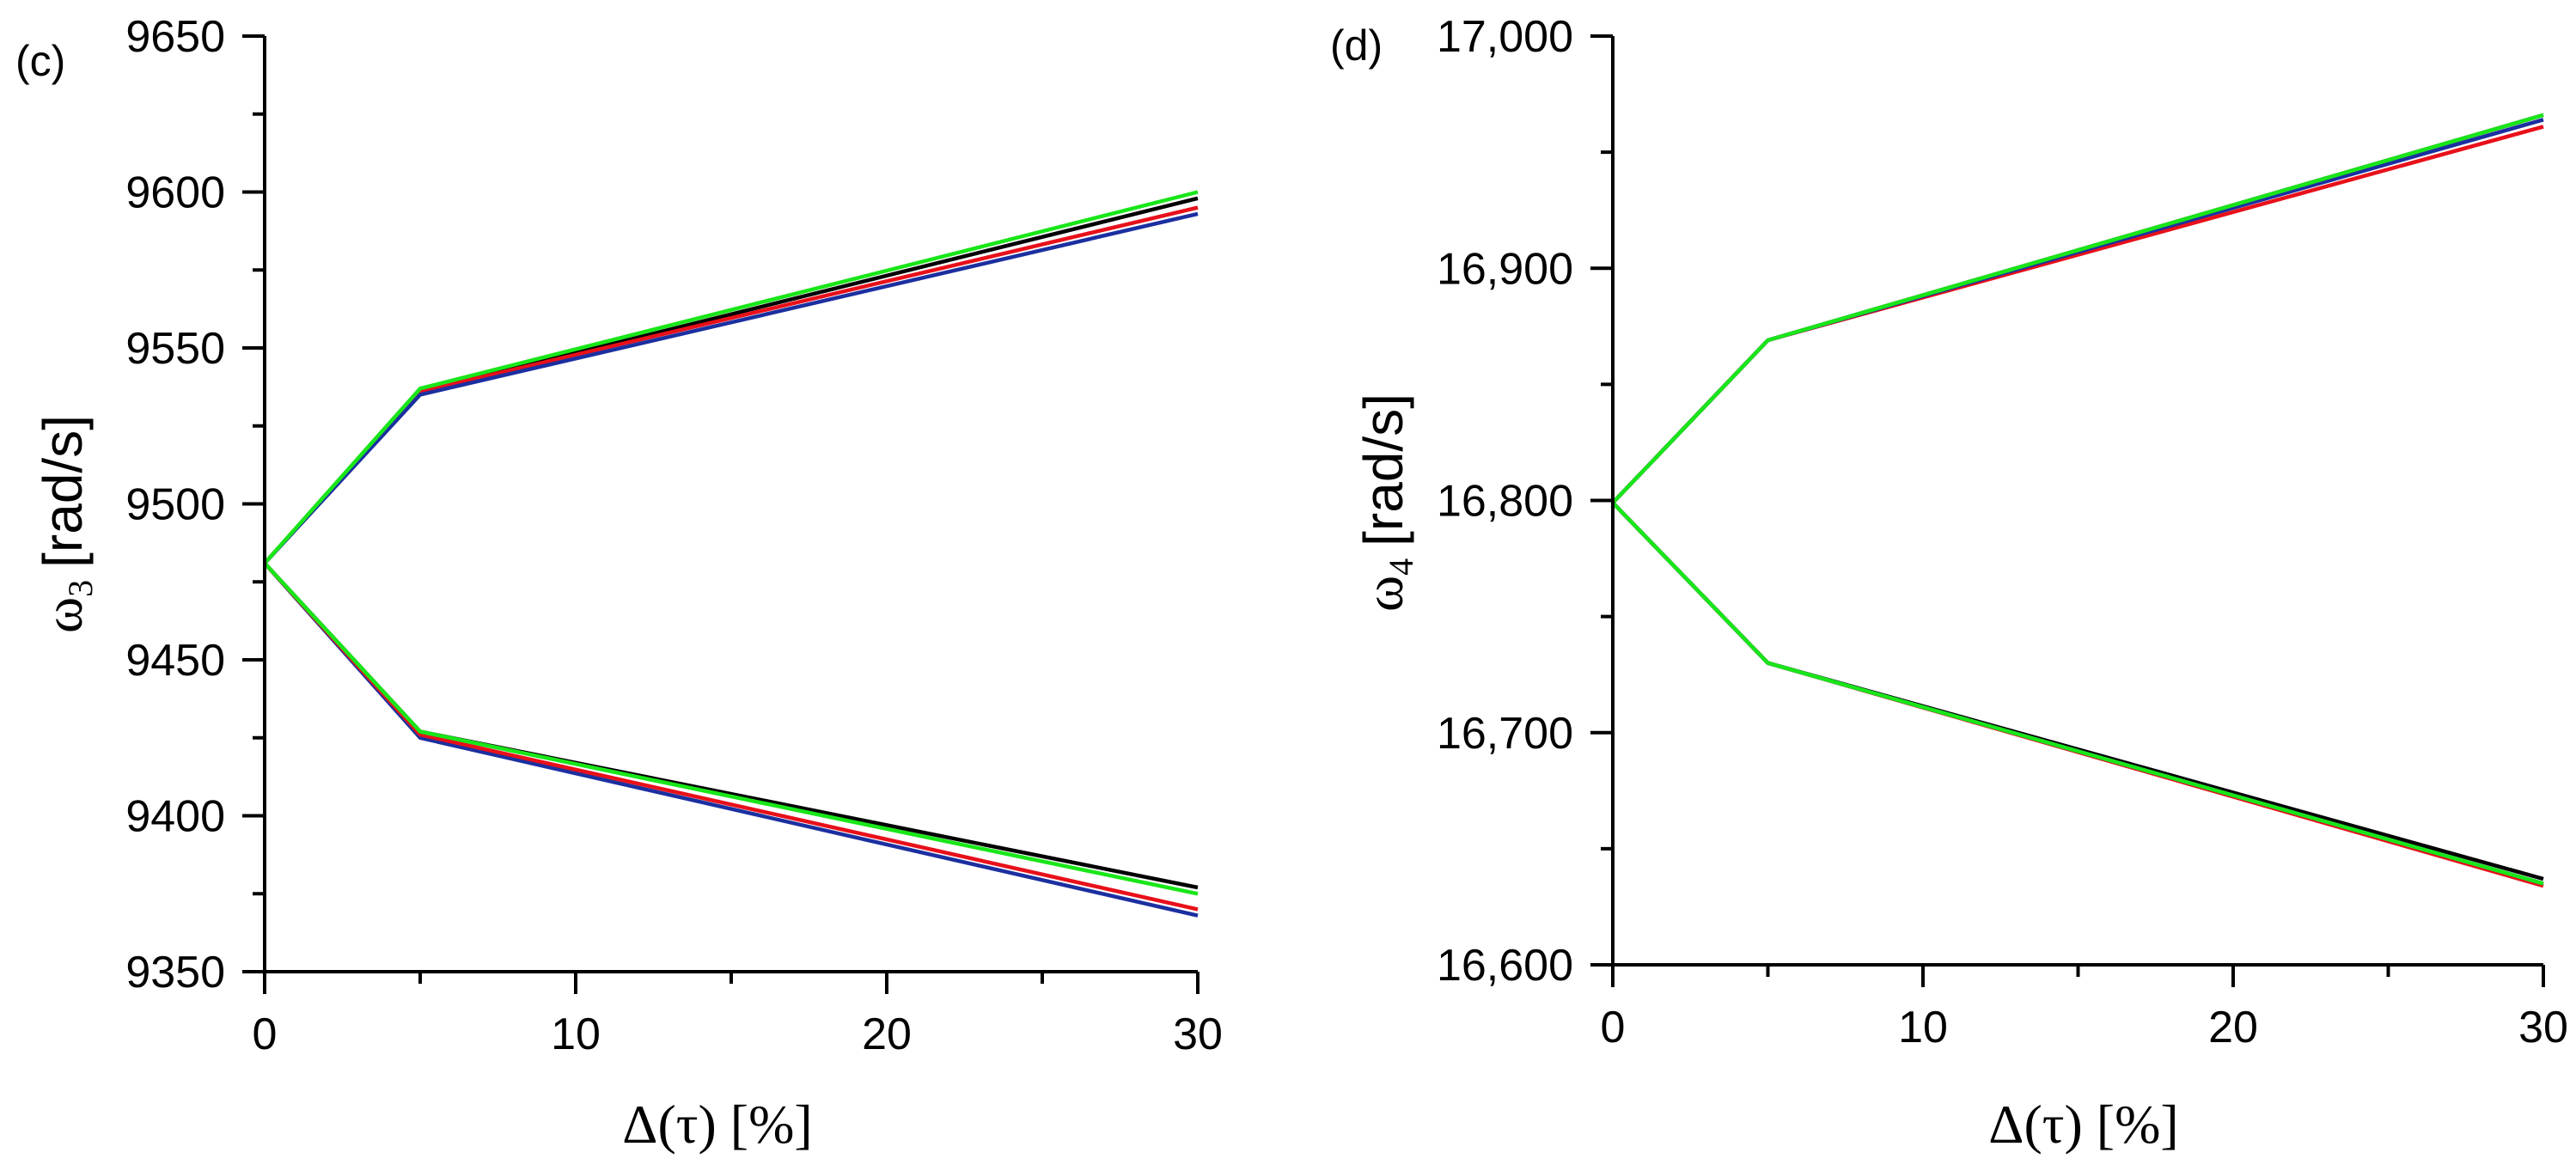  Describe the element at coordinates (2084, 1027) in the screenshot. I see `panel-d-x-tick-labels: 0 10 20 30` at that location.